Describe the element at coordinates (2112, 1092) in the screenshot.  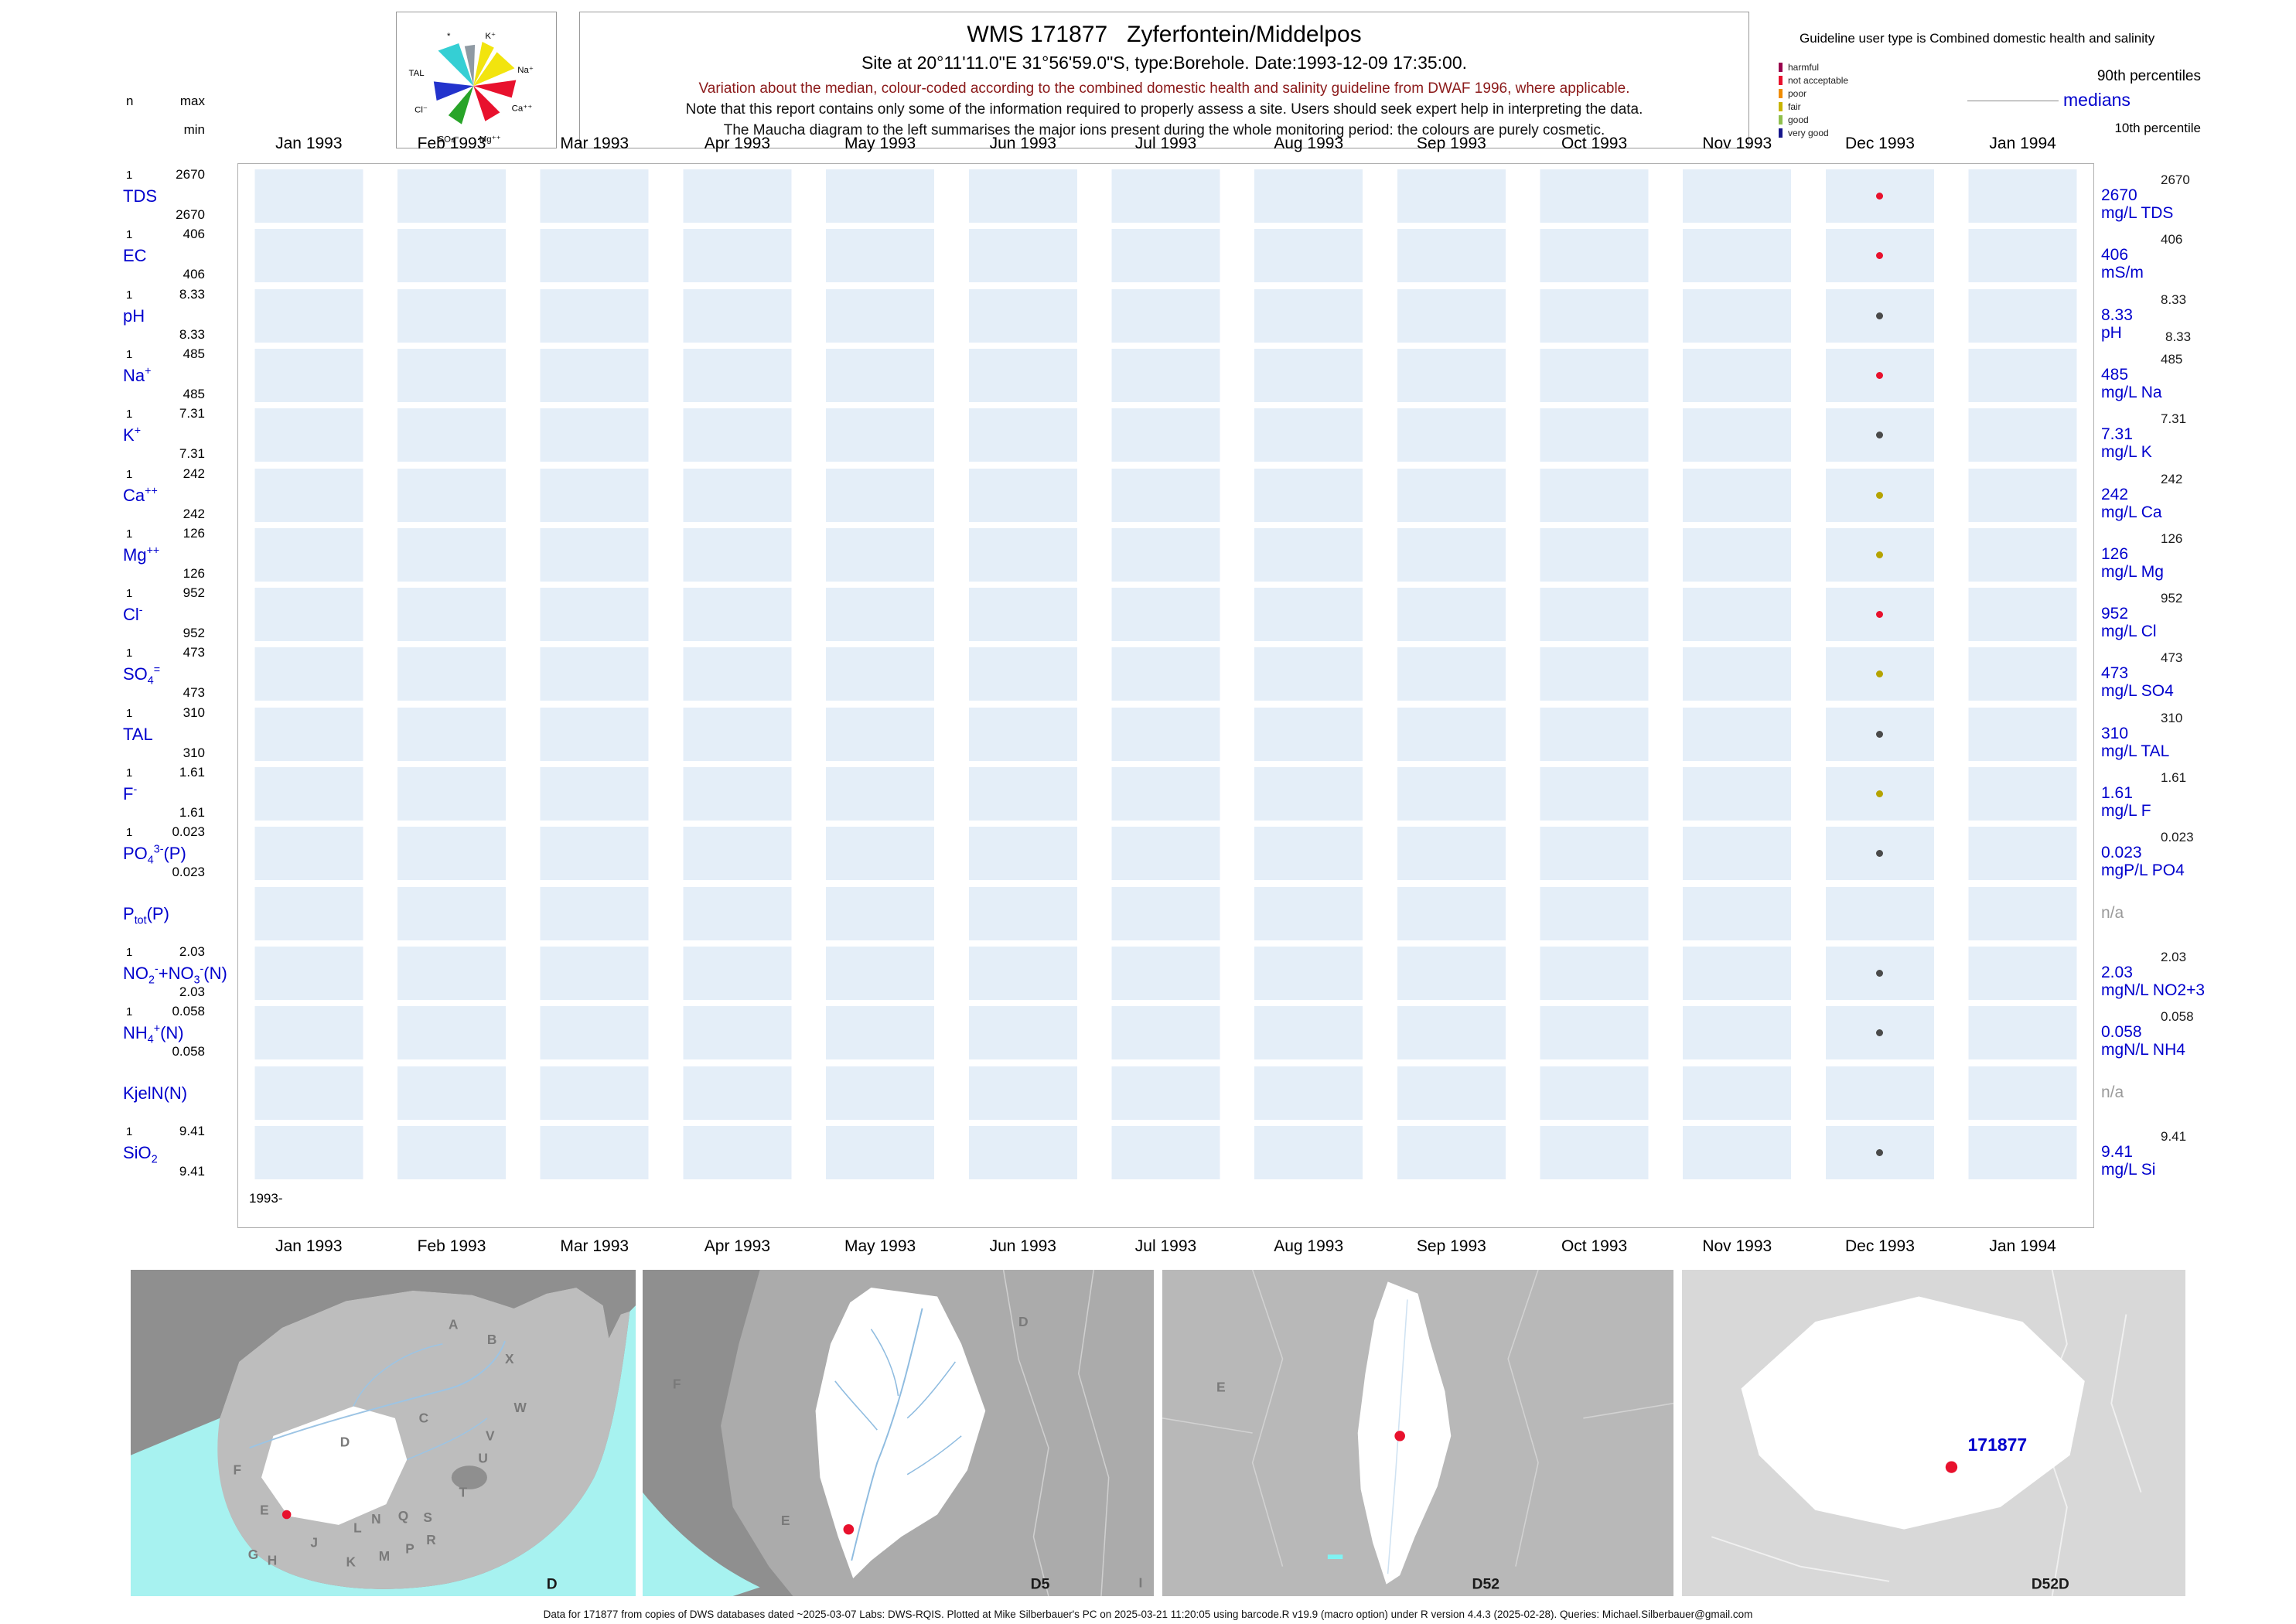
I see `no-data-label: n/a` at that location.